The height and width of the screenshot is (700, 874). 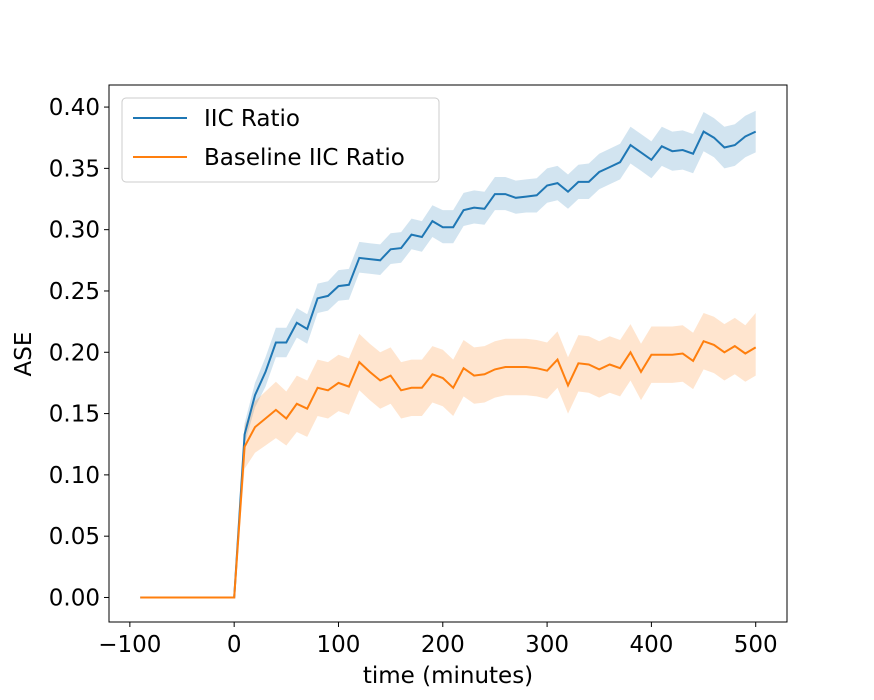 What do you see at coordinates (234, 645) in the screenshot?
I see `x-tick-label: 0` at bounding box center [234, 645].